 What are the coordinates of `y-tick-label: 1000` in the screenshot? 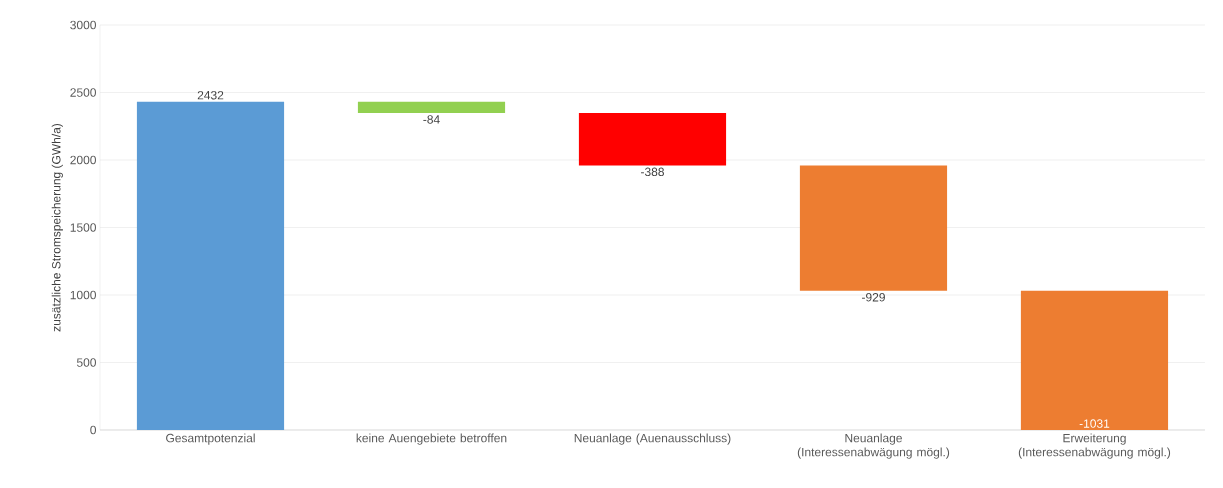 It's located at (83, 295).